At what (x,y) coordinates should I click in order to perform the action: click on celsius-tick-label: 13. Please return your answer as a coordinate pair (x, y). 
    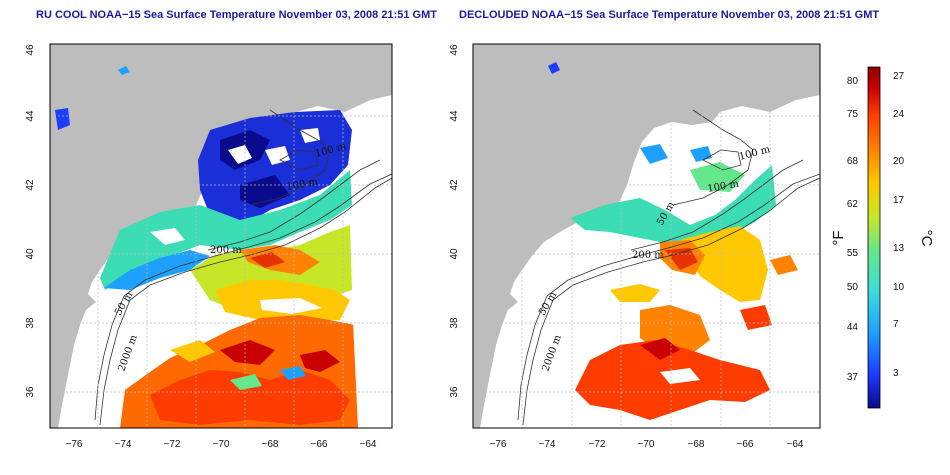
    Looking at the image, I should click on (899, 248).